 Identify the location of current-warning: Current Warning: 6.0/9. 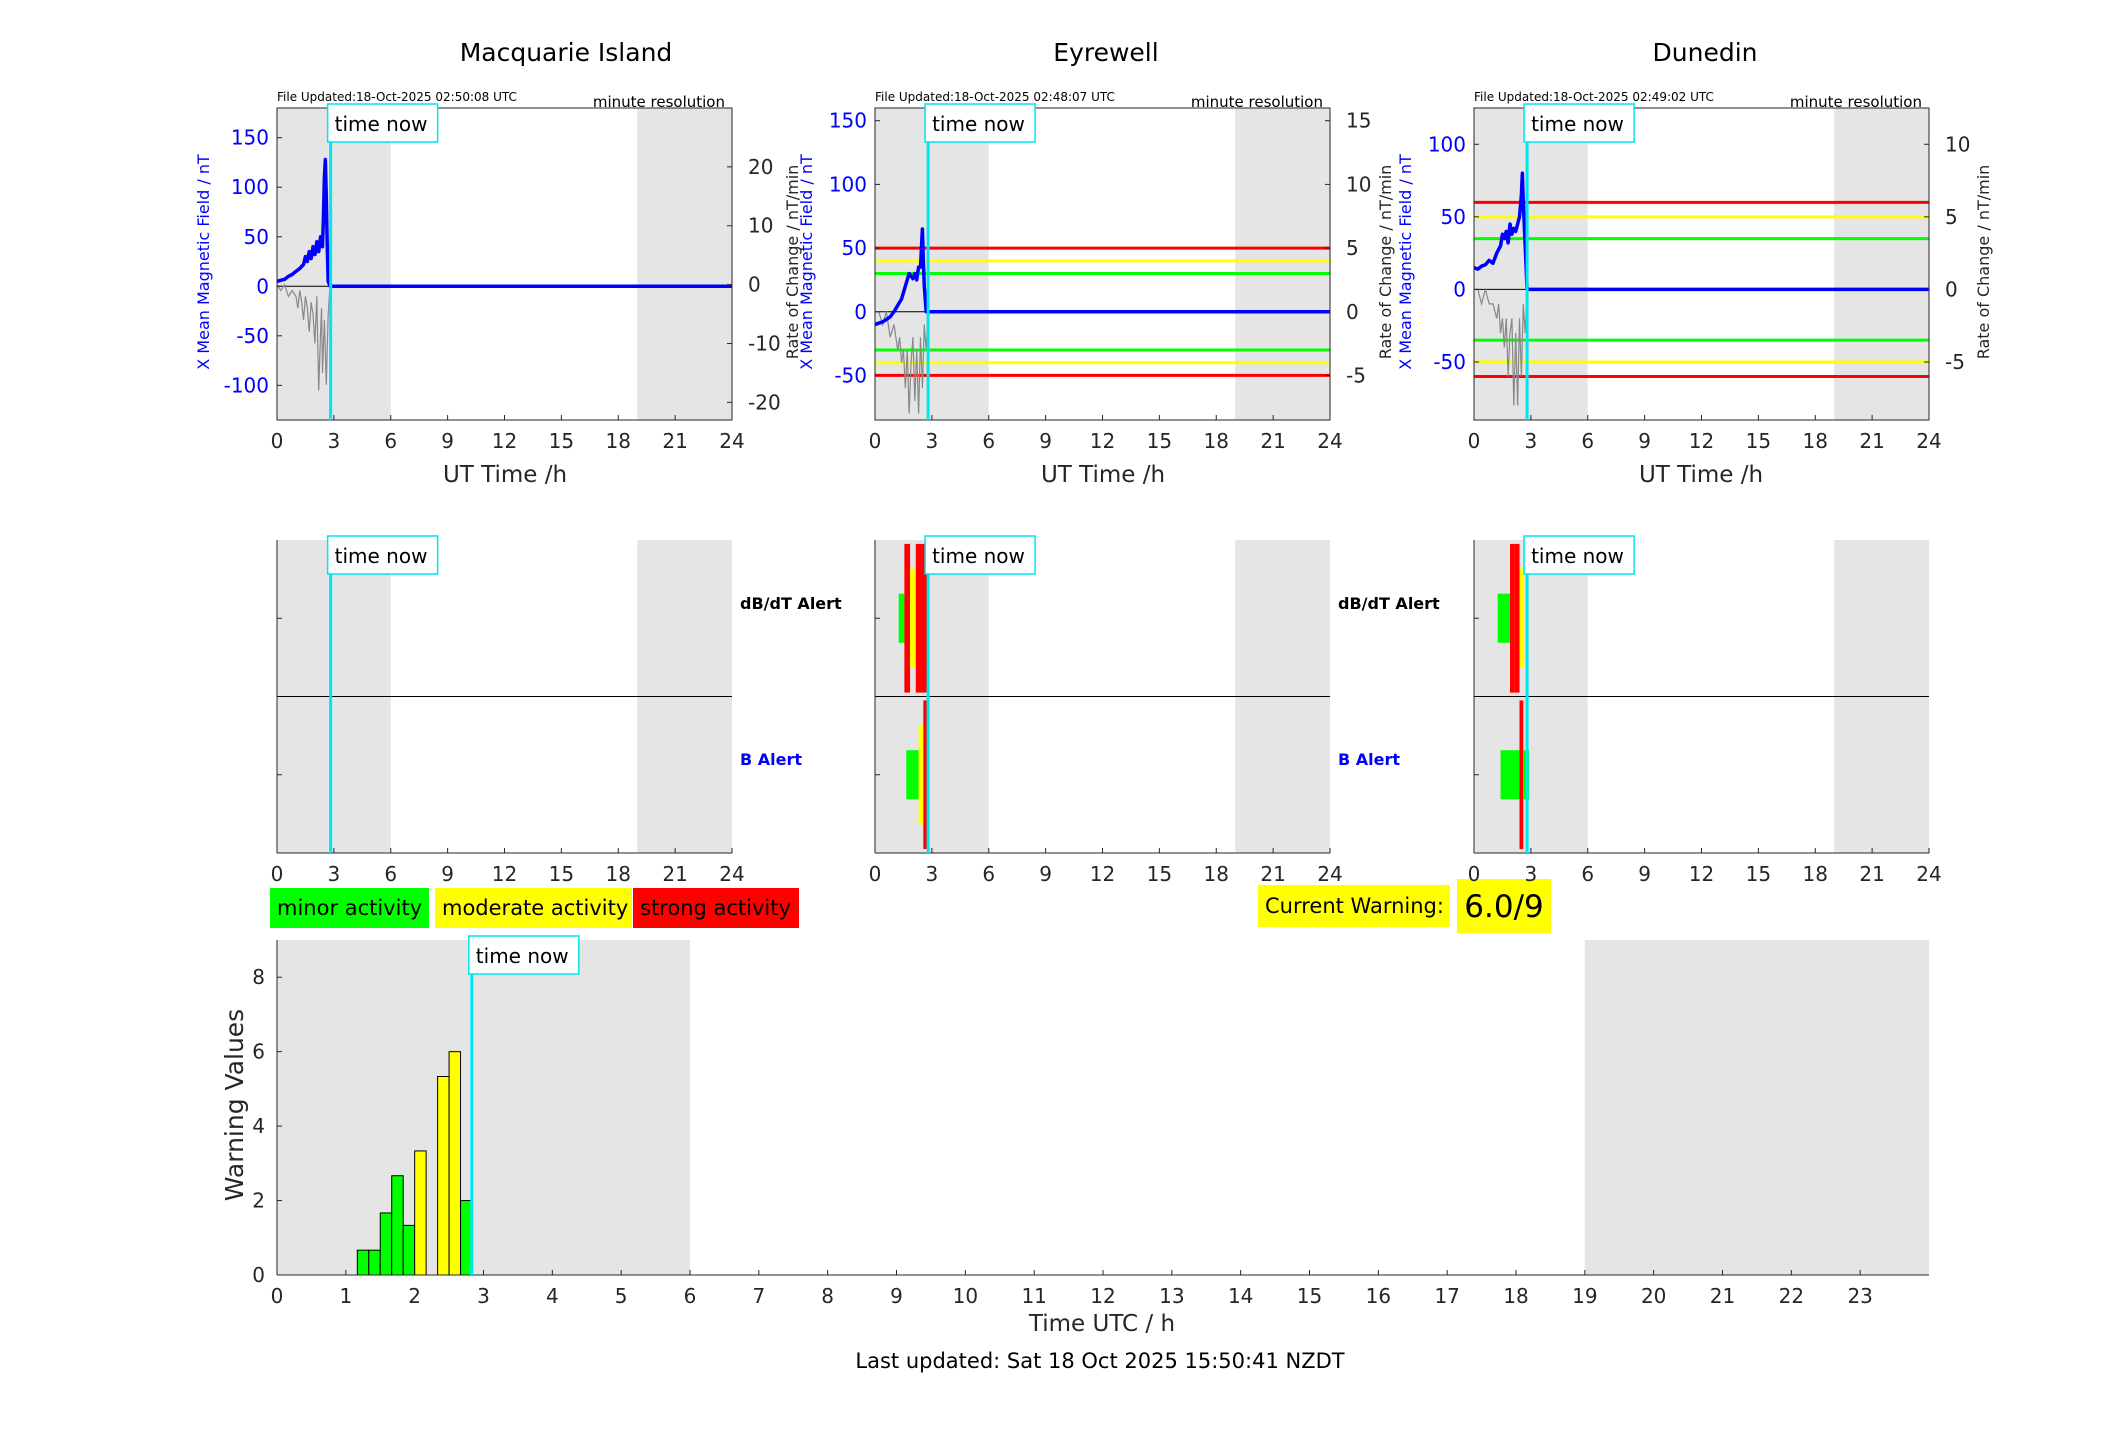
(1404, 906).